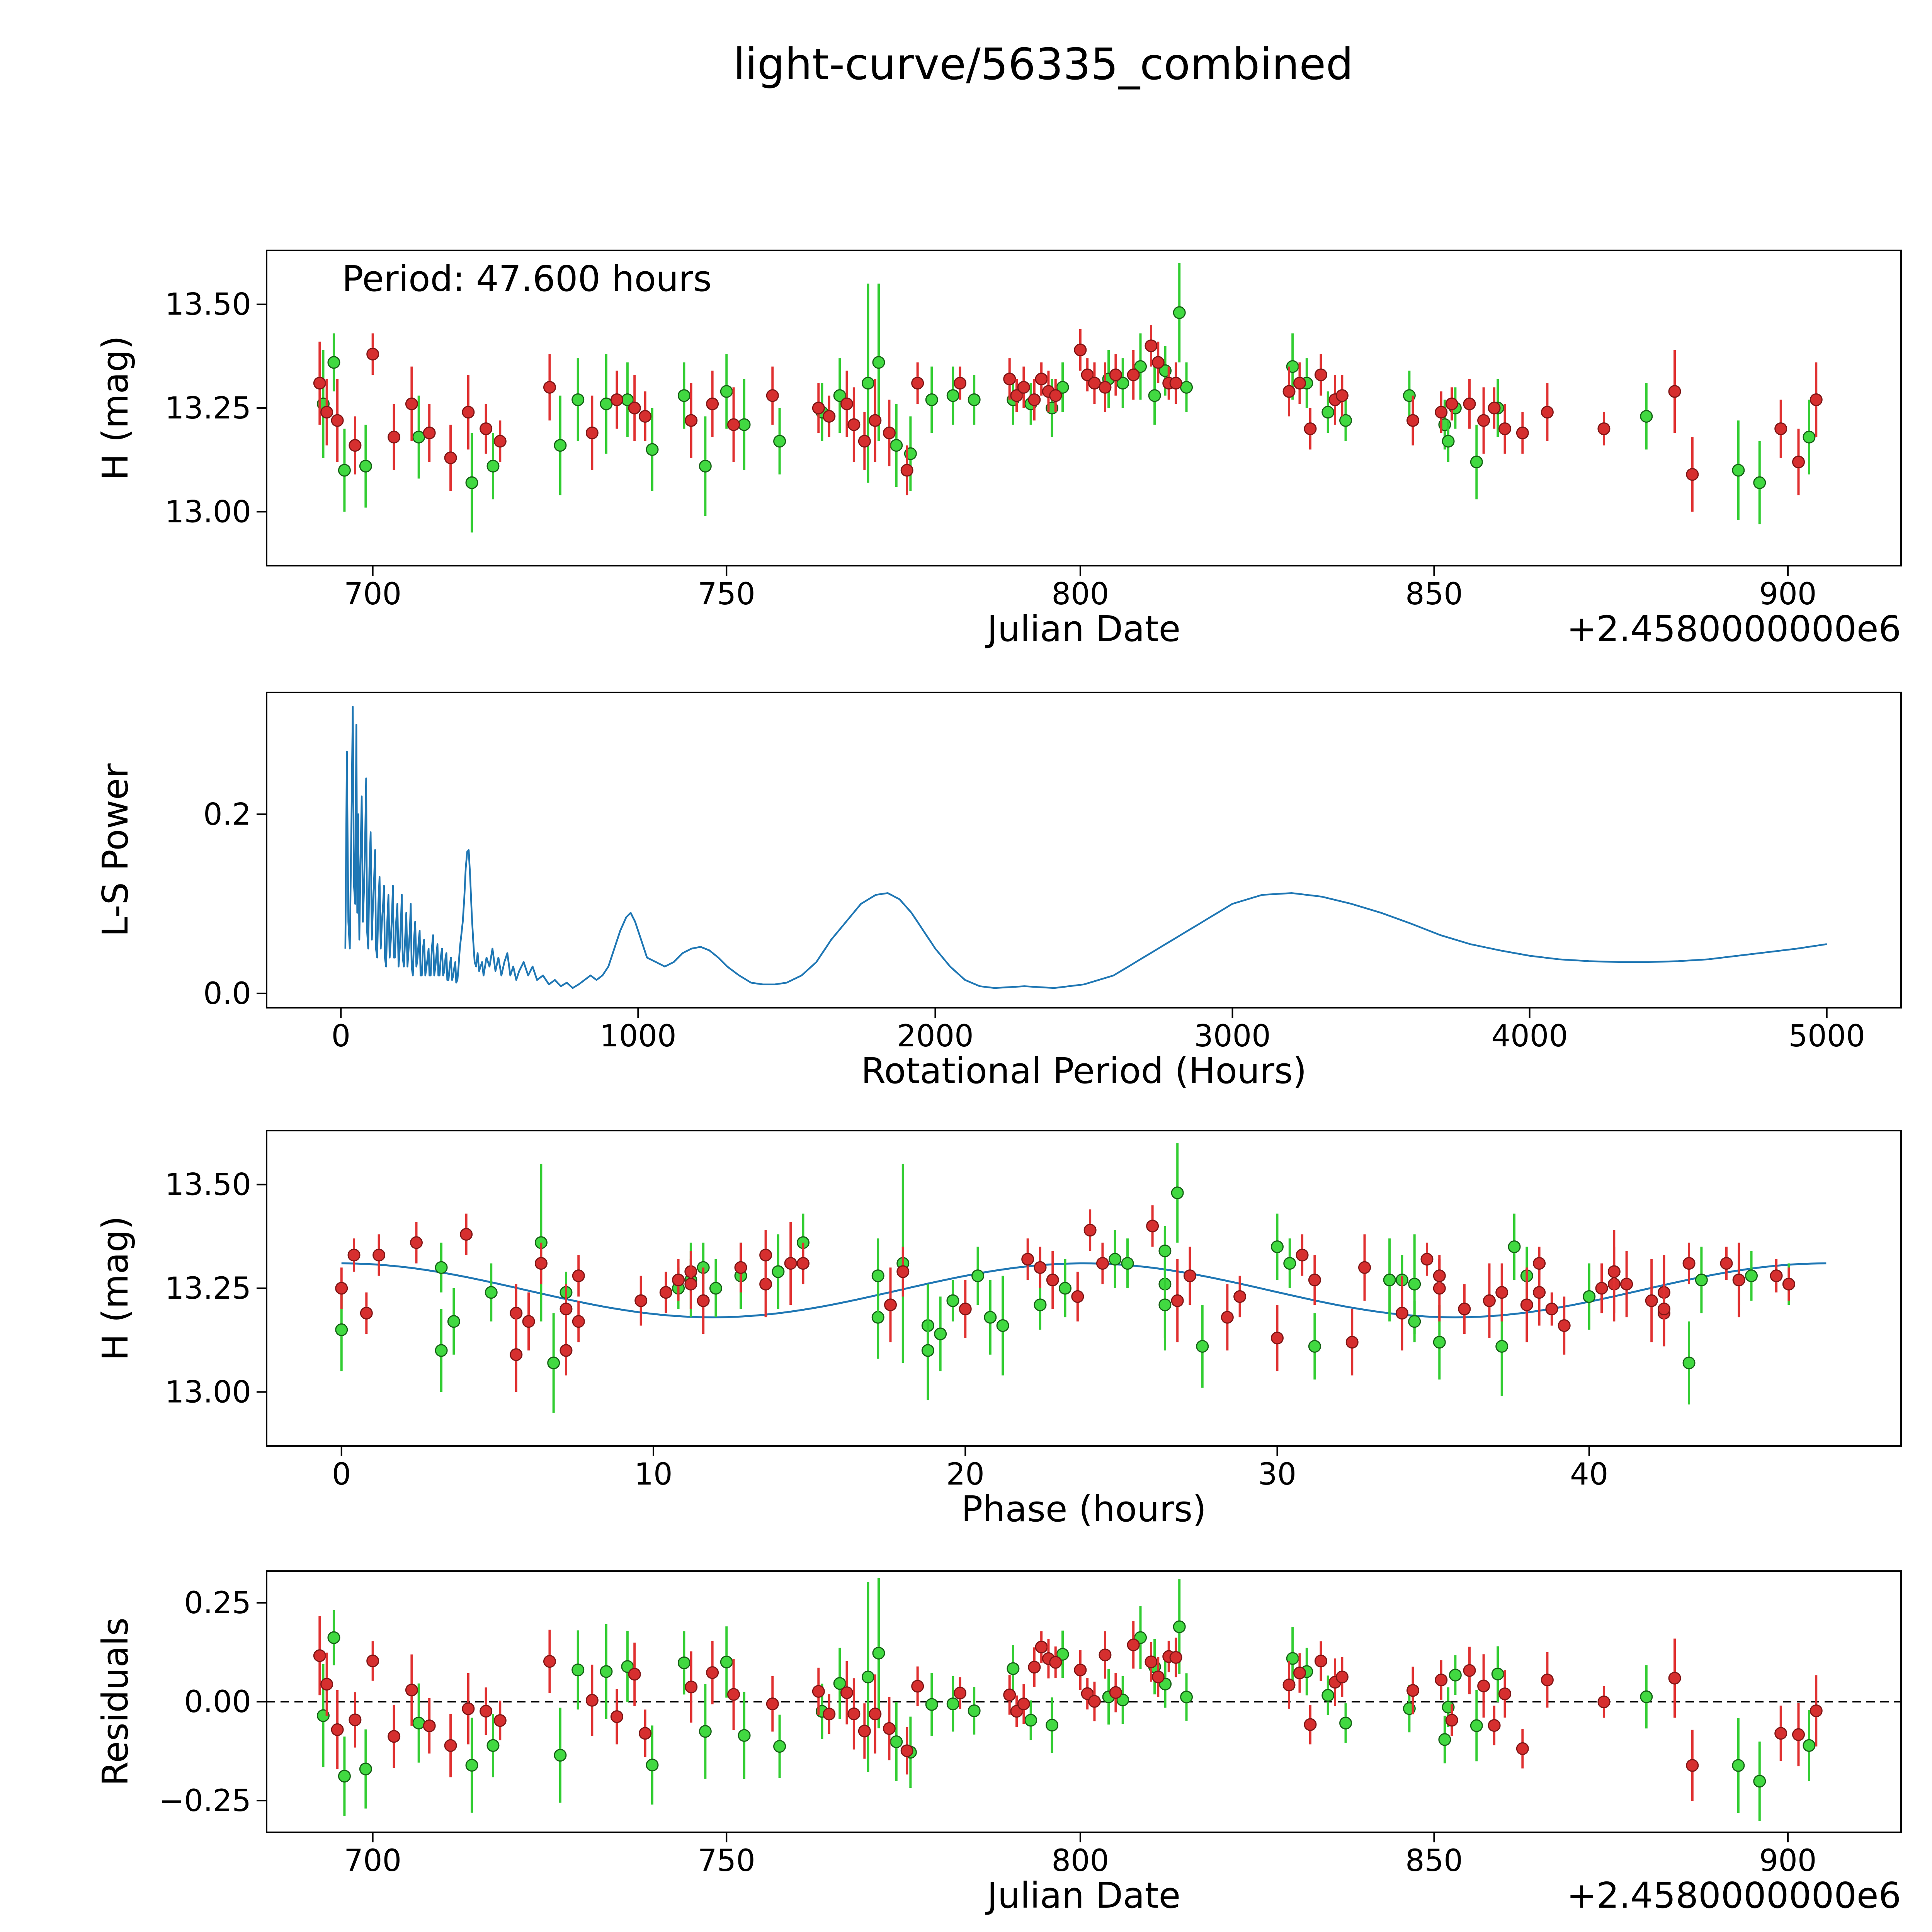  What do you see at coordinates (1530, 1036) in the screenshot?
I see `periodogram-xtick-label: 4000` at bounding box center [1530, 1036].